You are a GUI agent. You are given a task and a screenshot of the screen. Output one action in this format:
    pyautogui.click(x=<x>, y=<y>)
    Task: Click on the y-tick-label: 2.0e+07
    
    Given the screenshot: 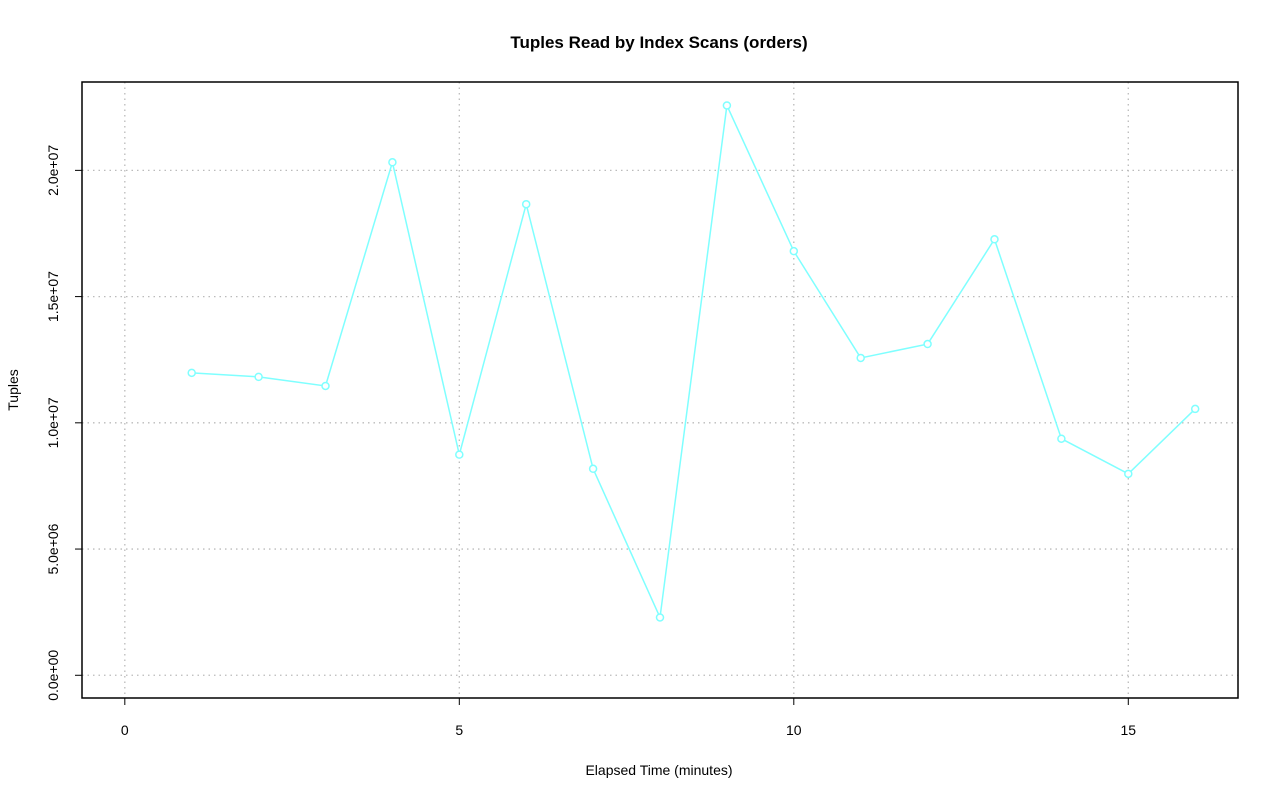 What is the action you would take?
    pyautogui.click(x=53, y=170)
    